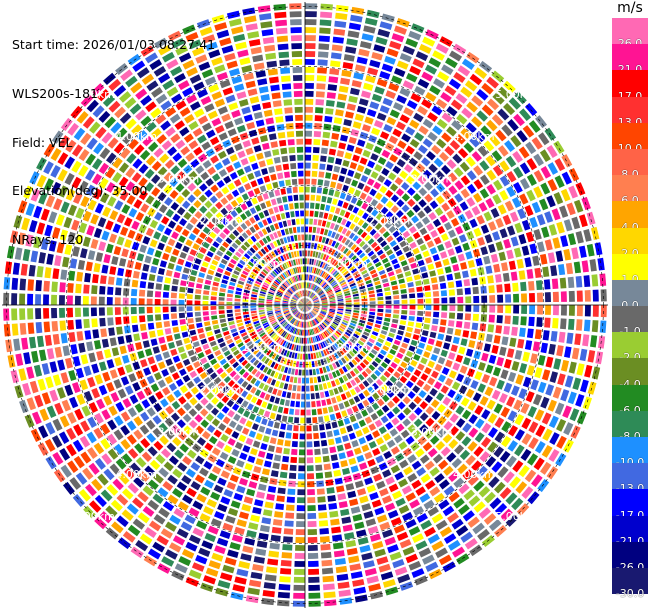 The width and height of the screenshot is (650, 610). What do you see at coordinates (630, 594) in the screenshot?
I see `colorbar-tick-label: -30.0` at bounding box center [630, 594].